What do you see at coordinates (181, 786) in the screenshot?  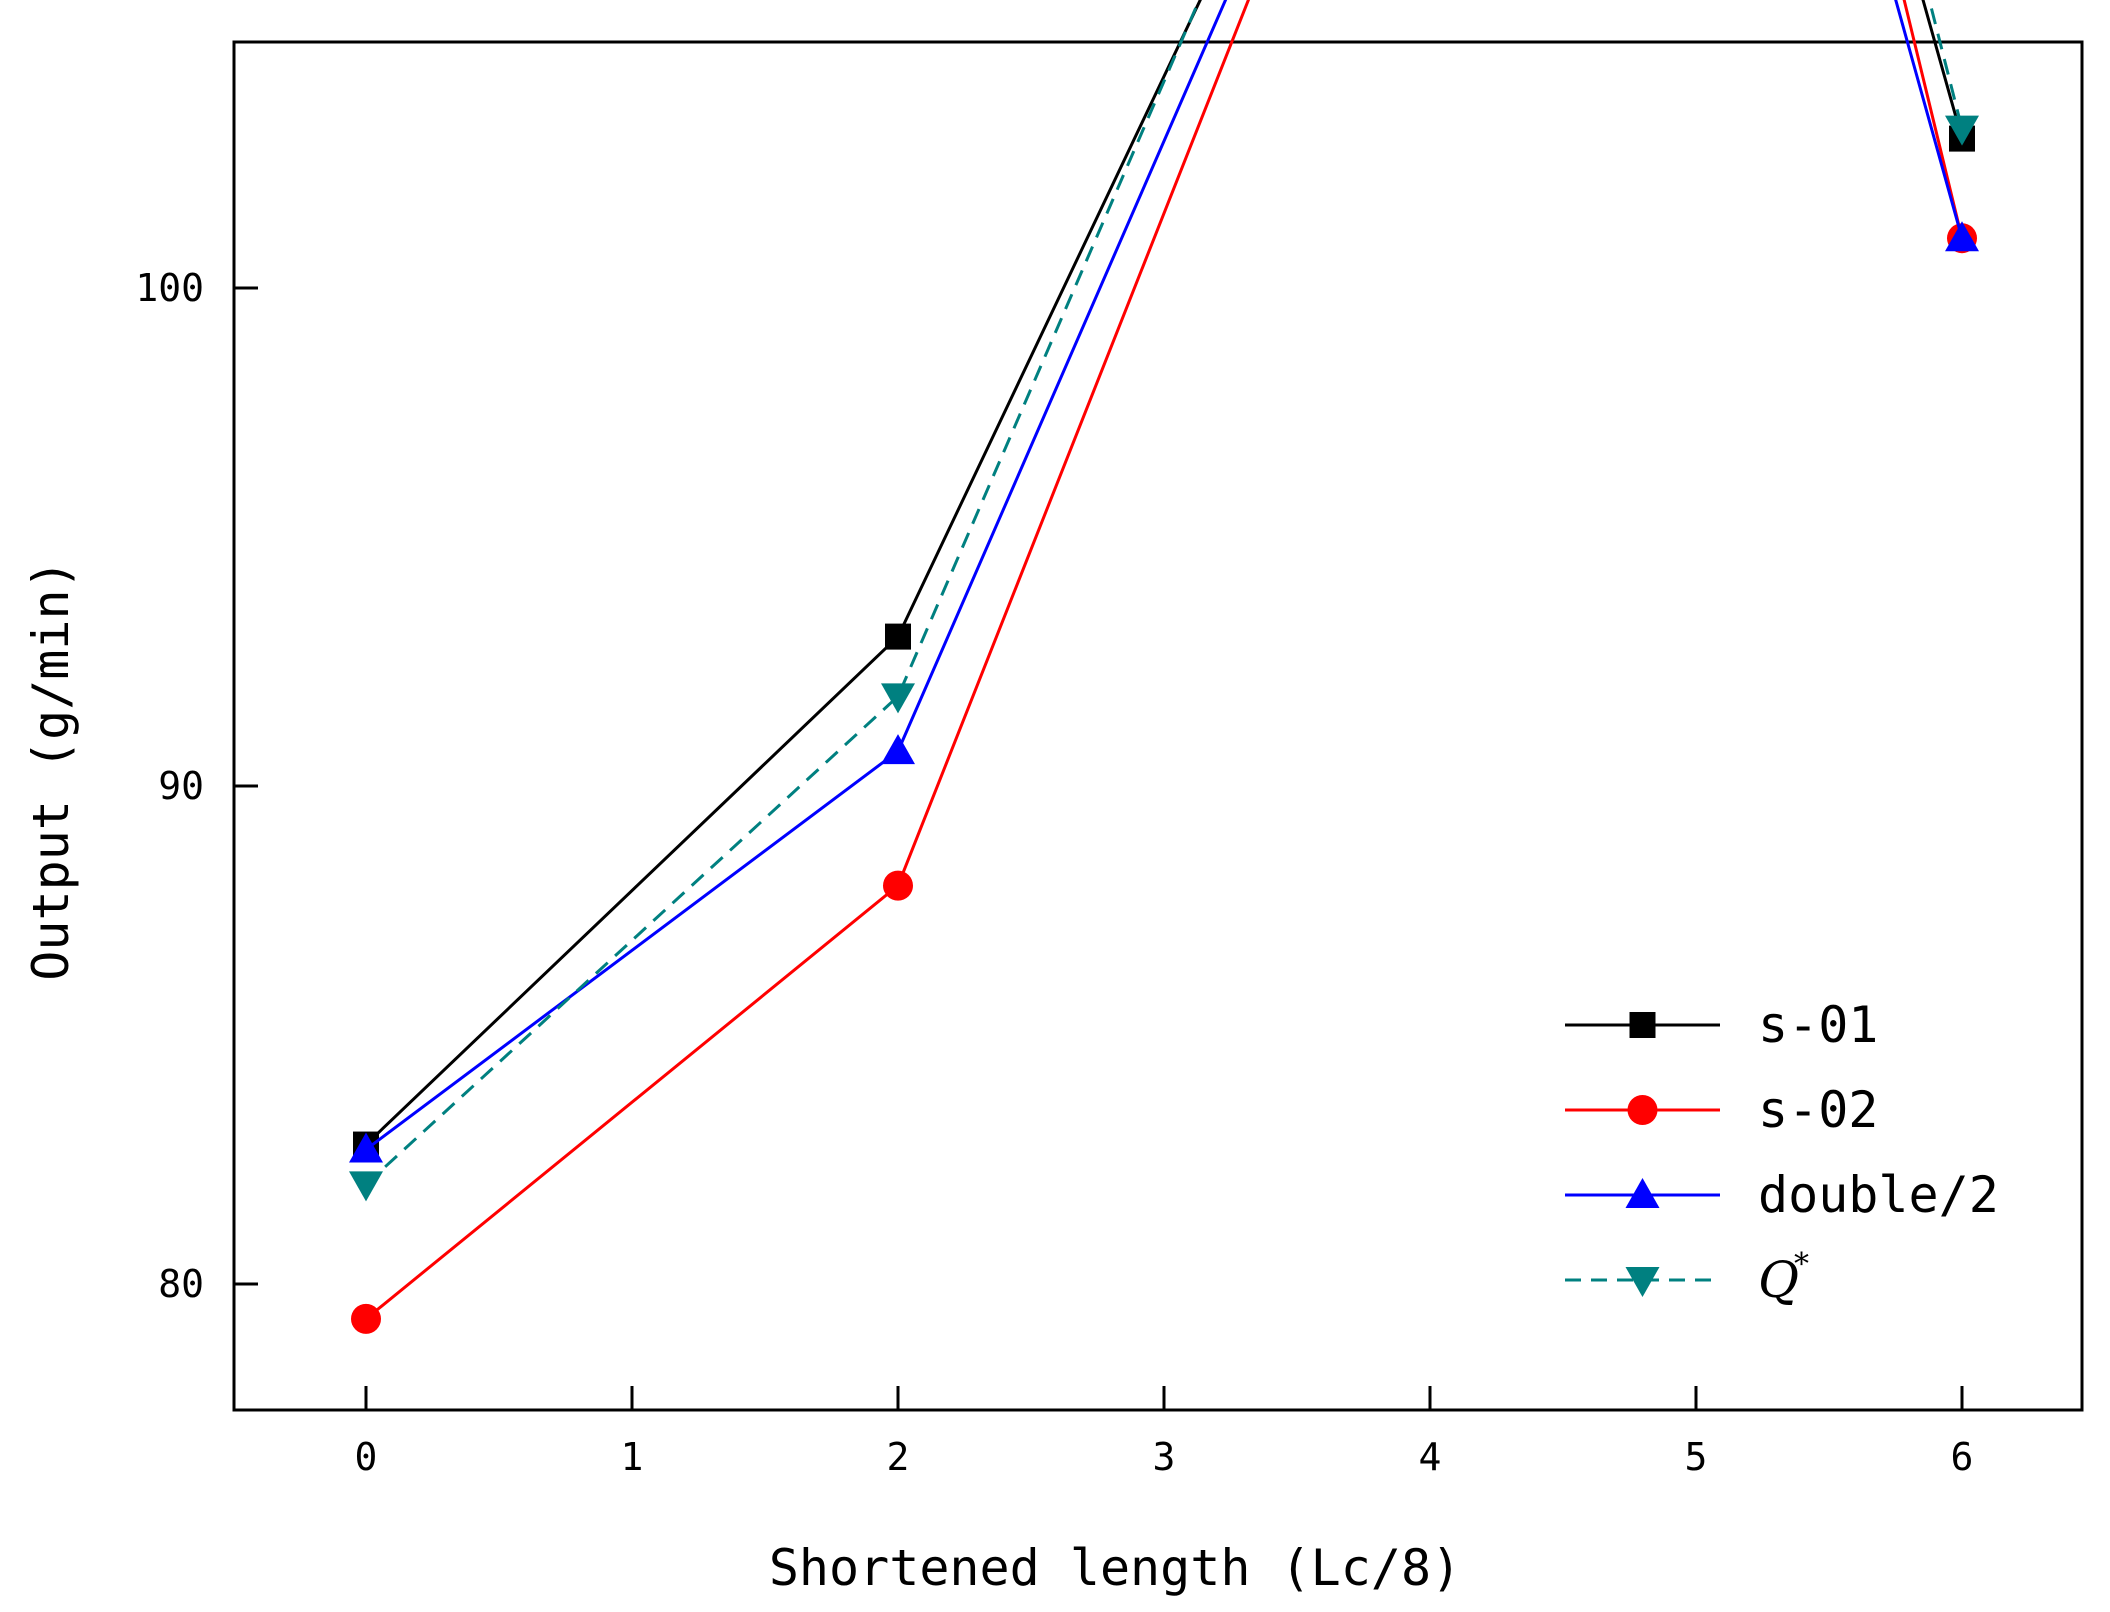 I see `y-tick-label: 90` at bounding box center [181, 786].